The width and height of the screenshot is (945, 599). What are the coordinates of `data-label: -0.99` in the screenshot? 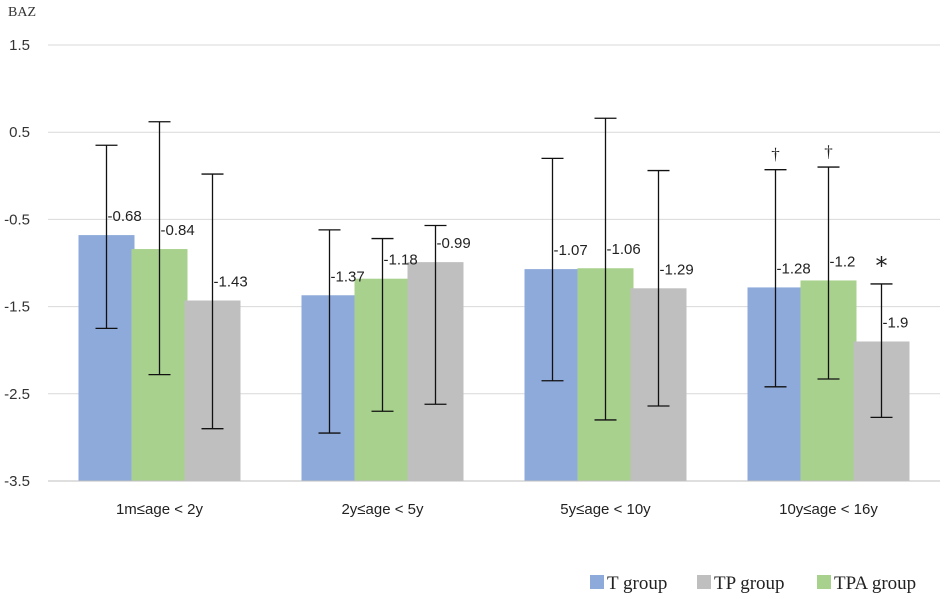 It's located at (454, 243).